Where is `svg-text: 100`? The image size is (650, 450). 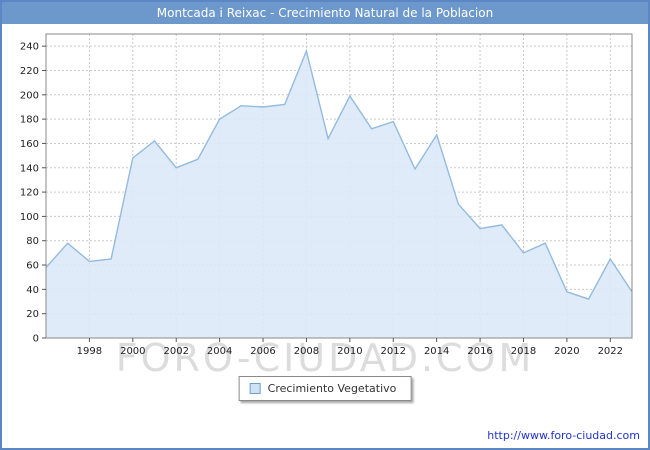
svg-text: 100 is located at coordinates (29, 217).